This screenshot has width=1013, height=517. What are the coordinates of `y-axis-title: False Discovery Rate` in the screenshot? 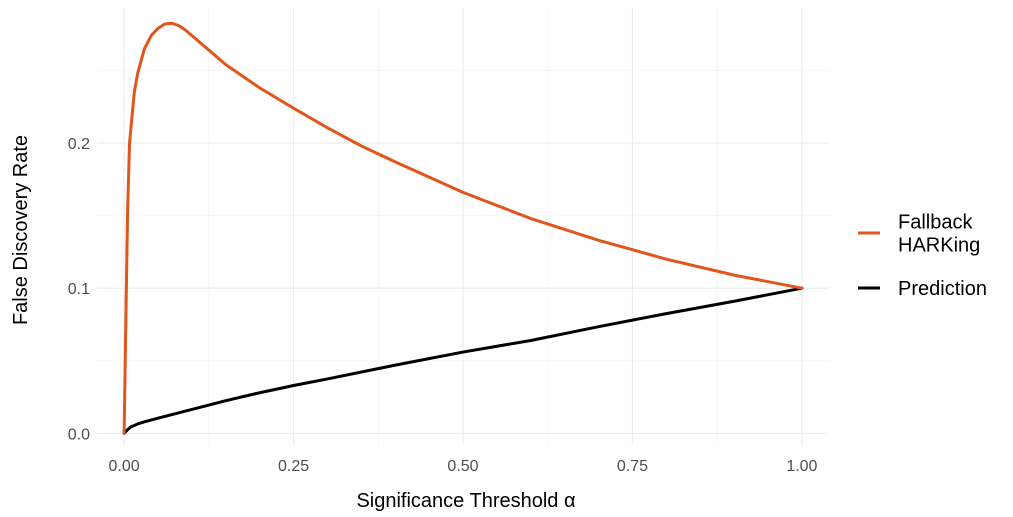 It's located at (21, 230).